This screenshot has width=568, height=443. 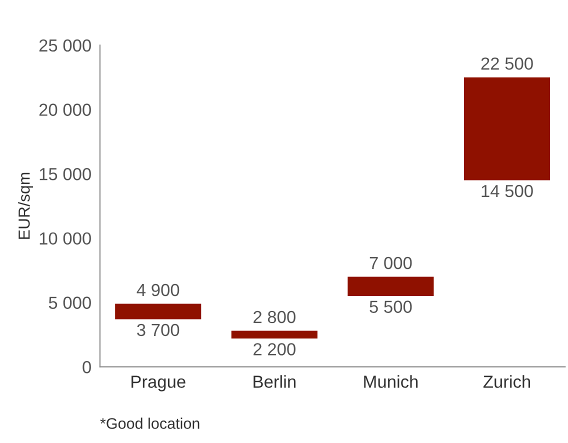 What do you see at coordinates (65, 45) in the screenshot?
I see `y-tick-label: 25 000` at bounding box center [65, 45].